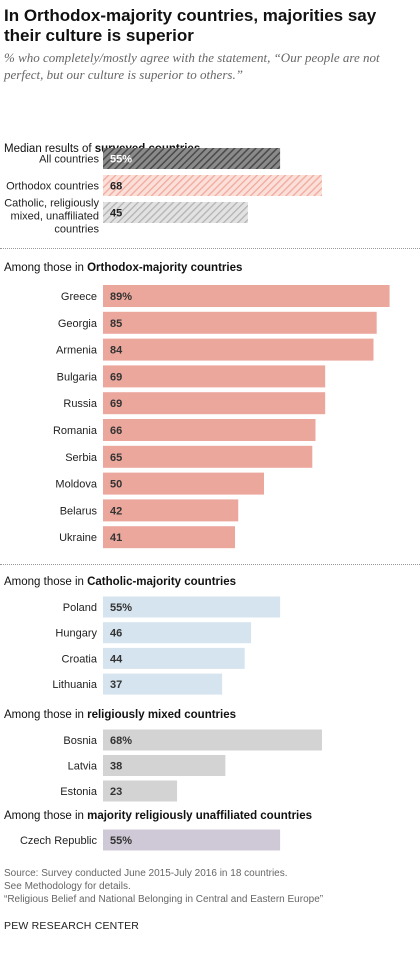  What do you see at coordinates (76, 485) in the screenshot?
I see `category-label: Moldova` at bounding box center [76, 485].